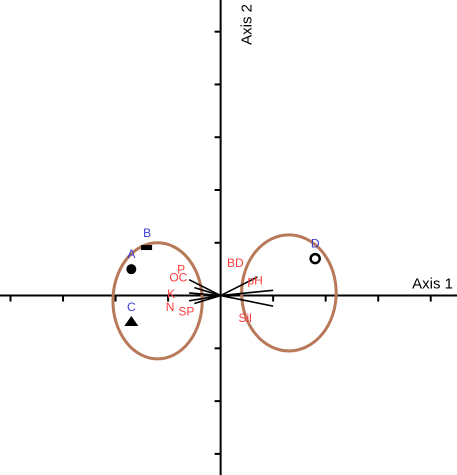  Describe the element at coordinates (205, 294) in the screenshot. I see `vector-k` at that location.